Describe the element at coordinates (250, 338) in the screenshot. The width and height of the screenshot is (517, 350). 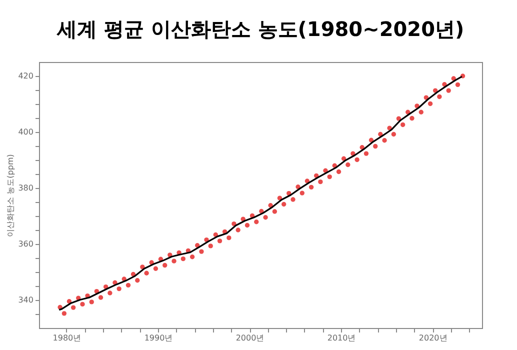
I see `x-tick-label: 2000년` at that location.